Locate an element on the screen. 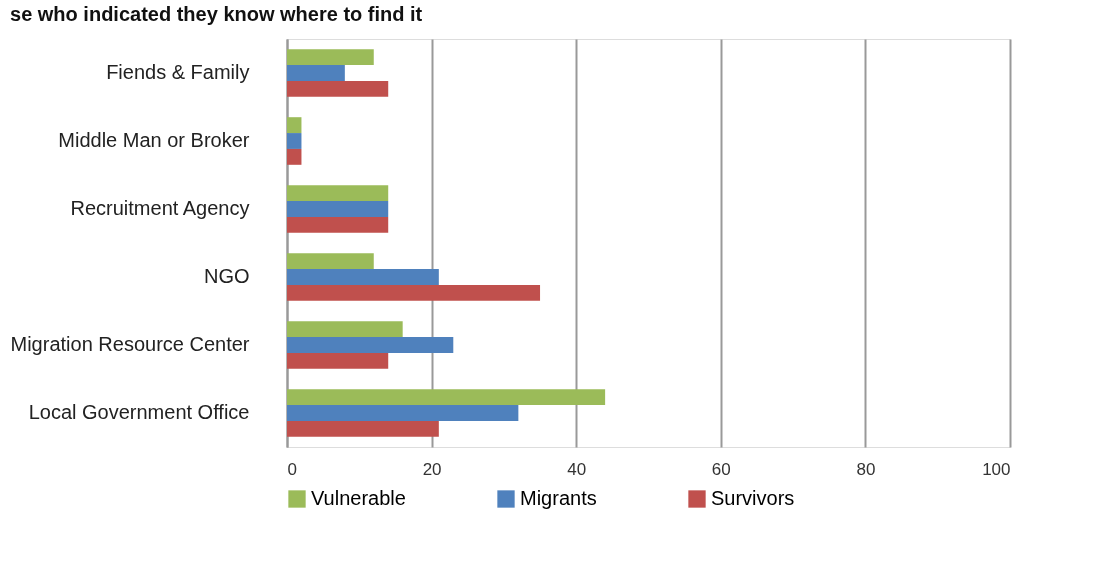 The width and height of the screenshot is (1113, 561). x-tick-label: 100 is located at coordinates (996, 469).